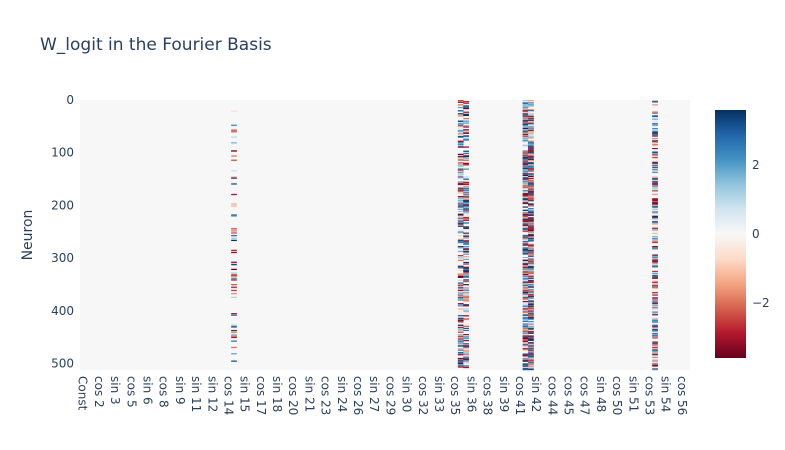 This screenshot has width=785, height=450. What do you see at coordinates (212, 394) in the screenshot?
I see `x-tick-label: sin 12` at bounding box center [212, 394].